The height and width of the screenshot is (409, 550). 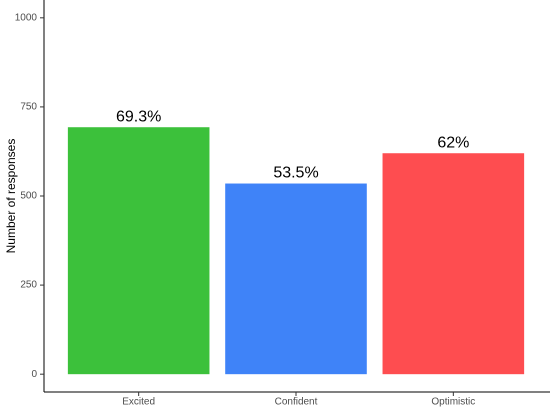 I want to click on x-tick-label: Confident, so click(x=296, y=402).